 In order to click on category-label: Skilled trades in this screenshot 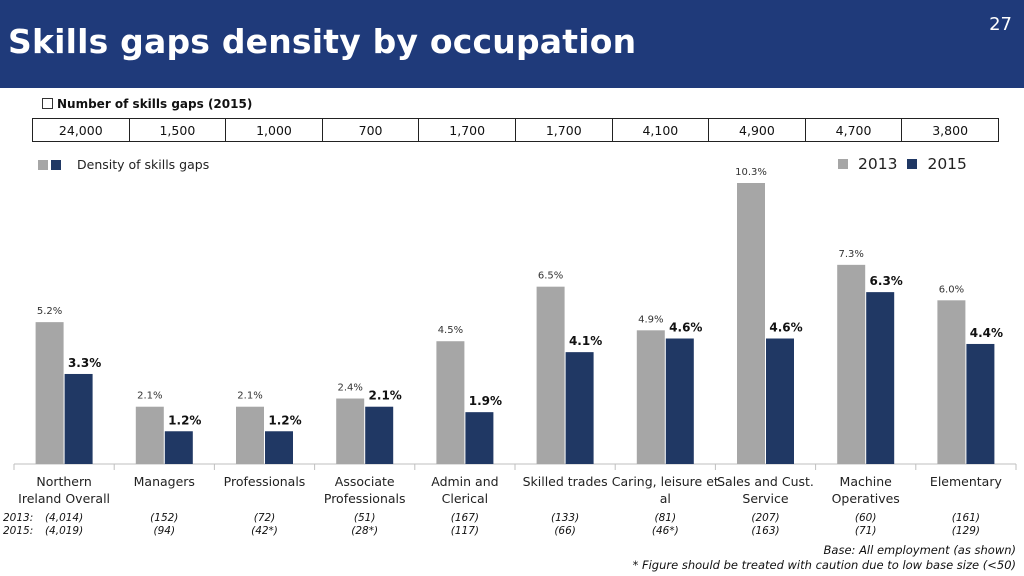, I will do `click(565, 481)`.